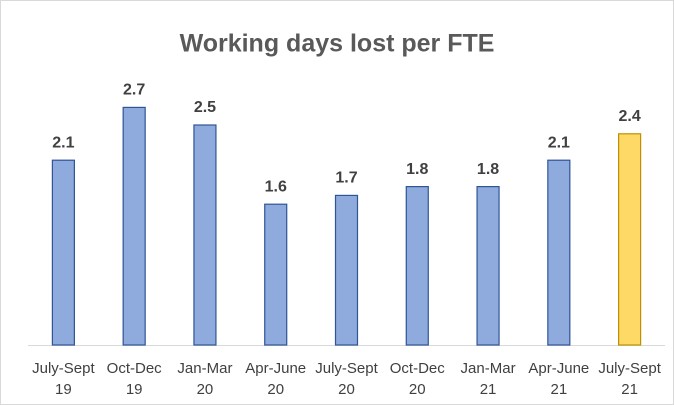 The image size is (674, 405). I want to click on x-tick-label: July-Sept 20, so click(346, 379).